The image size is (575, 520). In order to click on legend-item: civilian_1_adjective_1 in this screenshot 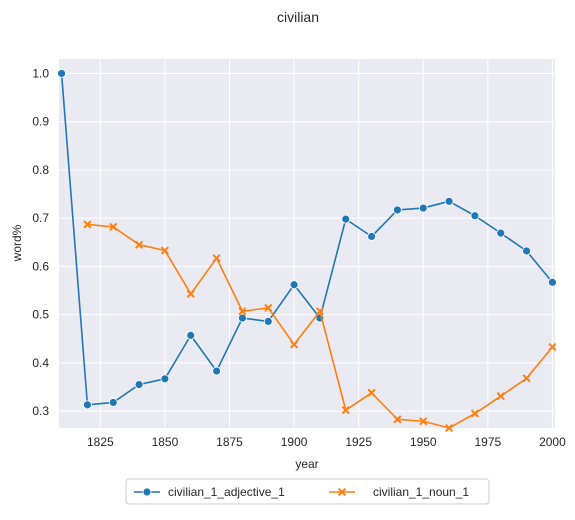, I will do `click(209, 492)`.